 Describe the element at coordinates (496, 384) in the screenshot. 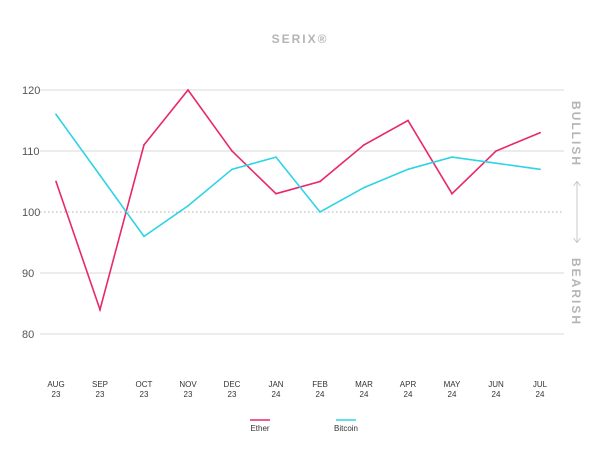

I see `x-tick-month: JUN` at that location.